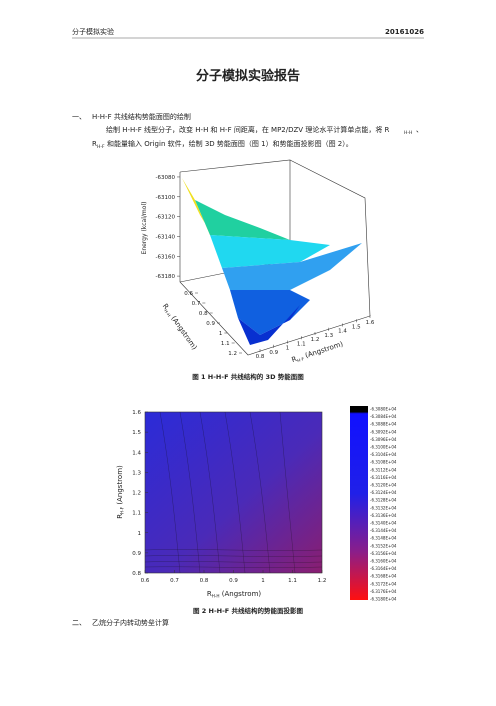 Image resolution: width=496 pixels, height=706 pixels. What do you see at coordinates (136, 413) in the screenshot?
I see `y-tick-label: 1.6` at bounding box center [136, 413].